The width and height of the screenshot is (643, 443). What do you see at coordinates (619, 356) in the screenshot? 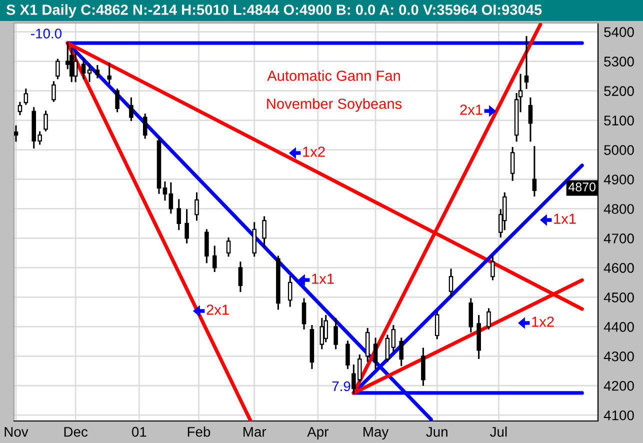
I see `y-tick-label: 4300` at bounding box center [619, 356].